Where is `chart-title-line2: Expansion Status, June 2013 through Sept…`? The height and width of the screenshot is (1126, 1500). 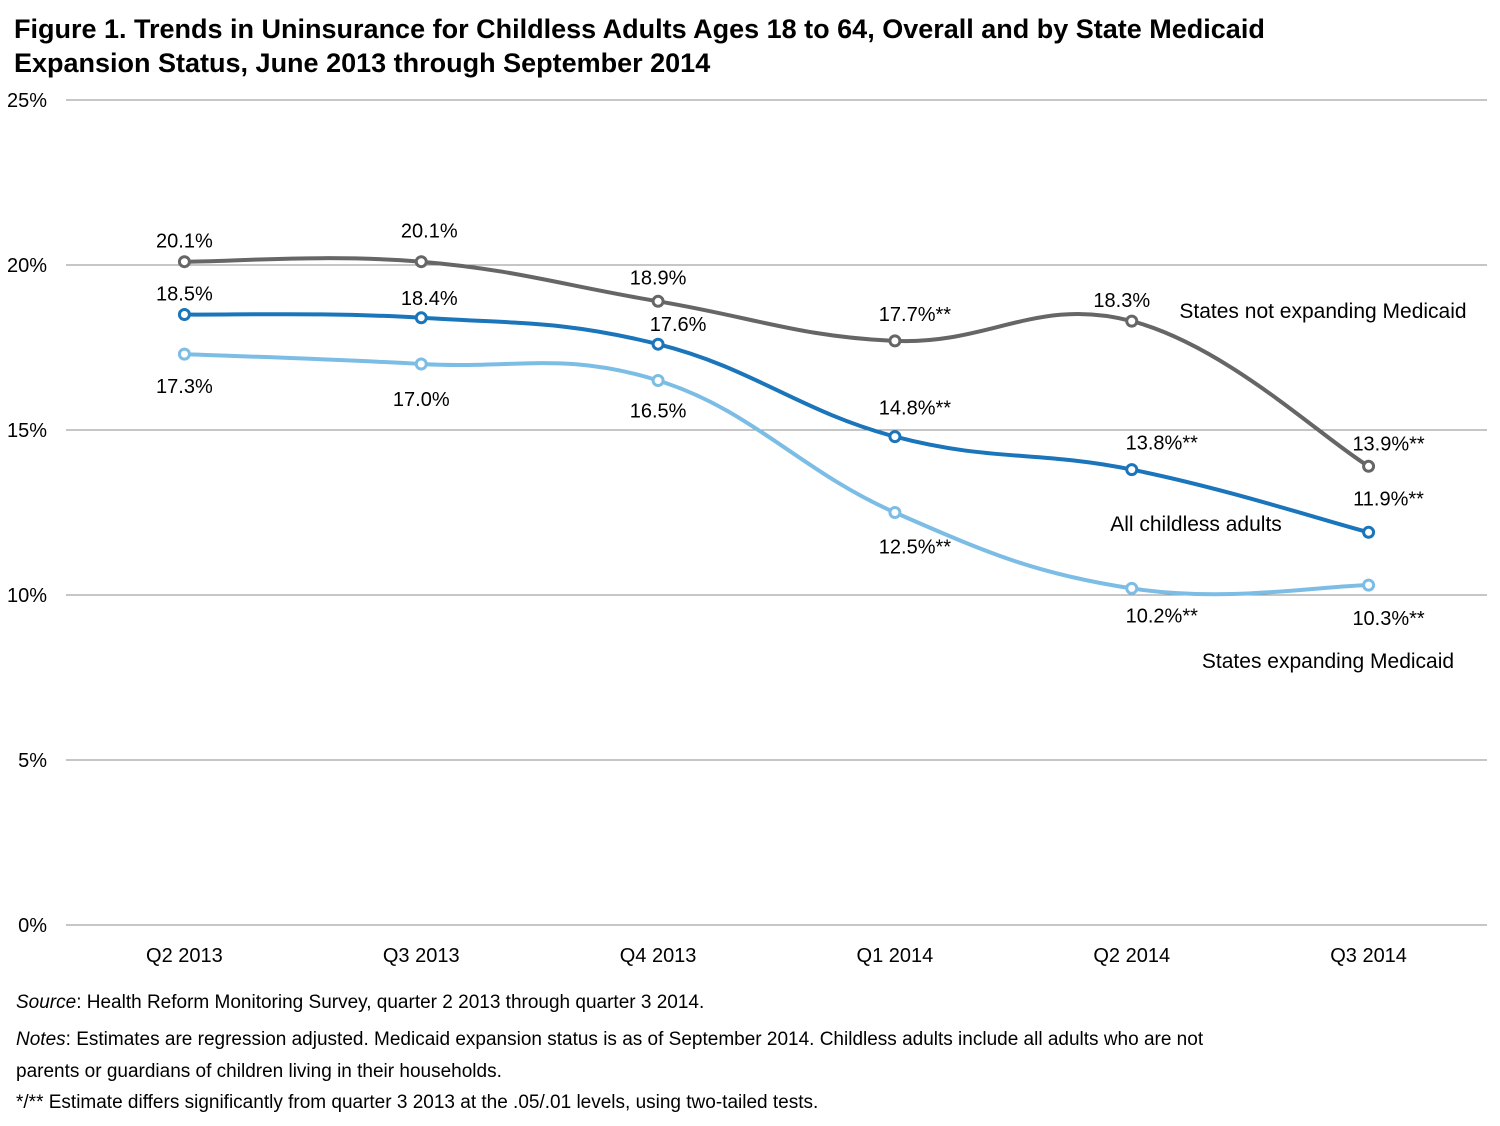
chart-title-line2: Expansion Status, June 2013 through Sept… is located at coordinates (362, 63).